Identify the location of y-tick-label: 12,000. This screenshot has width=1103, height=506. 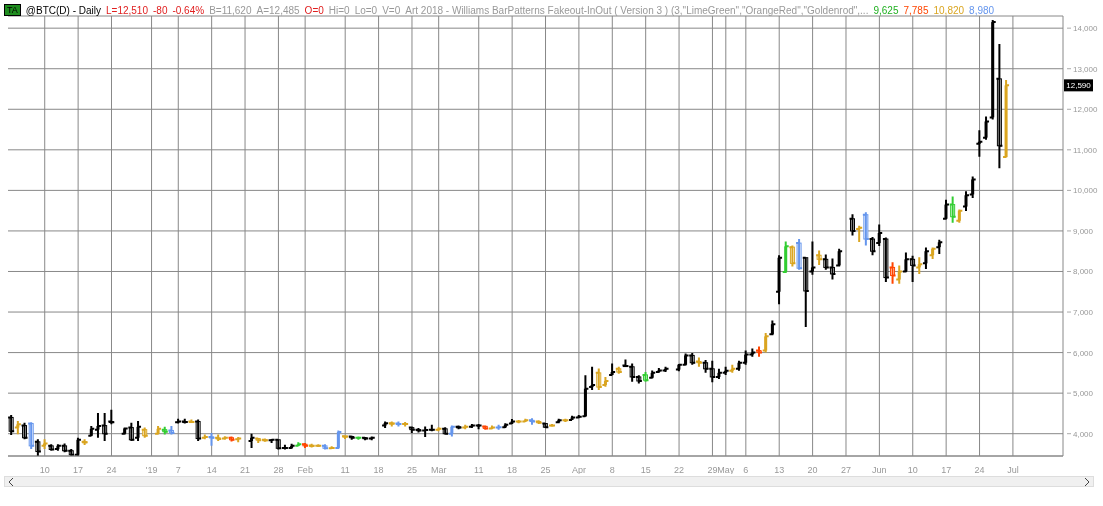
(1086, 110).